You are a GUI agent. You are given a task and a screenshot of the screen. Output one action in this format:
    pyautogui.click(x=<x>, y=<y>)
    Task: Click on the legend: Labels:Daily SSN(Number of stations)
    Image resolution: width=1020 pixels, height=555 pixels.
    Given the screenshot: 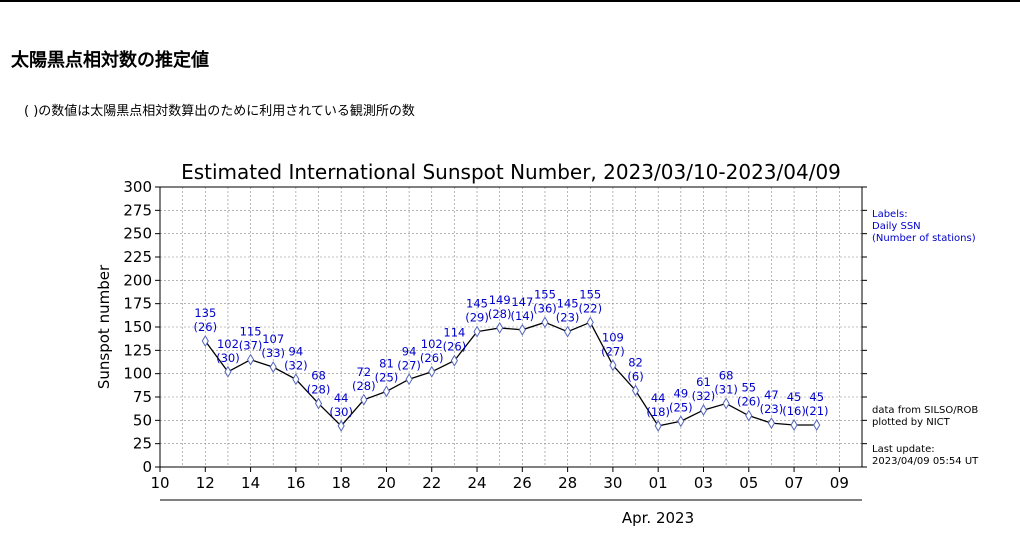 What is the action you would take?
    pyautogui.click(x=924, y=226)
    